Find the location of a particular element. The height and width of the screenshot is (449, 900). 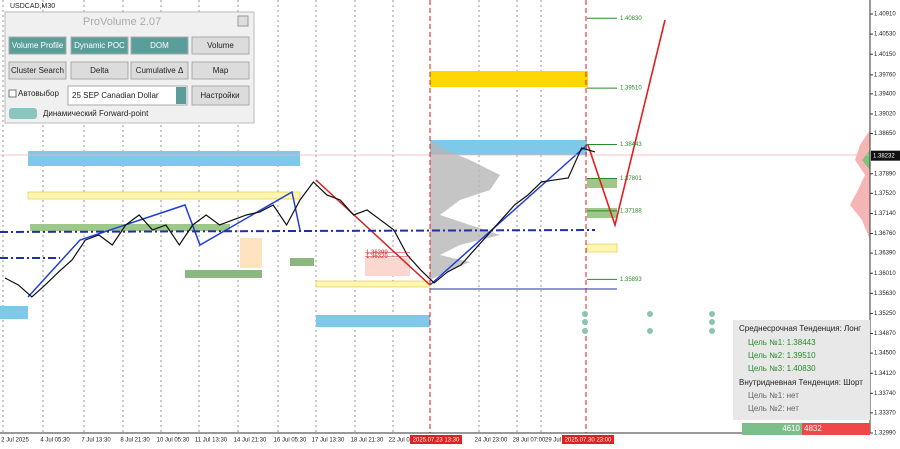

button-label: Dynamic POC is located at coordinates (99, 45).